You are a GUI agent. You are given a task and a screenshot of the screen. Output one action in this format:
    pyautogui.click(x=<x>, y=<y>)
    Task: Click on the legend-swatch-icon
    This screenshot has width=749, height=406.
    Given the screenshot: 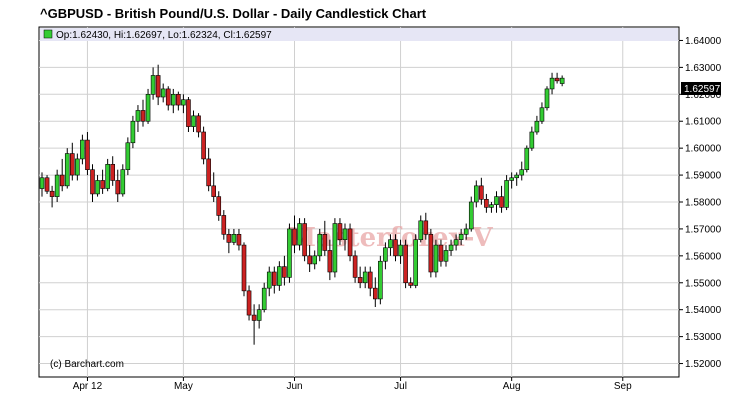 What is the action you would take?
    pyautogui.click(x=48, y=34)
    